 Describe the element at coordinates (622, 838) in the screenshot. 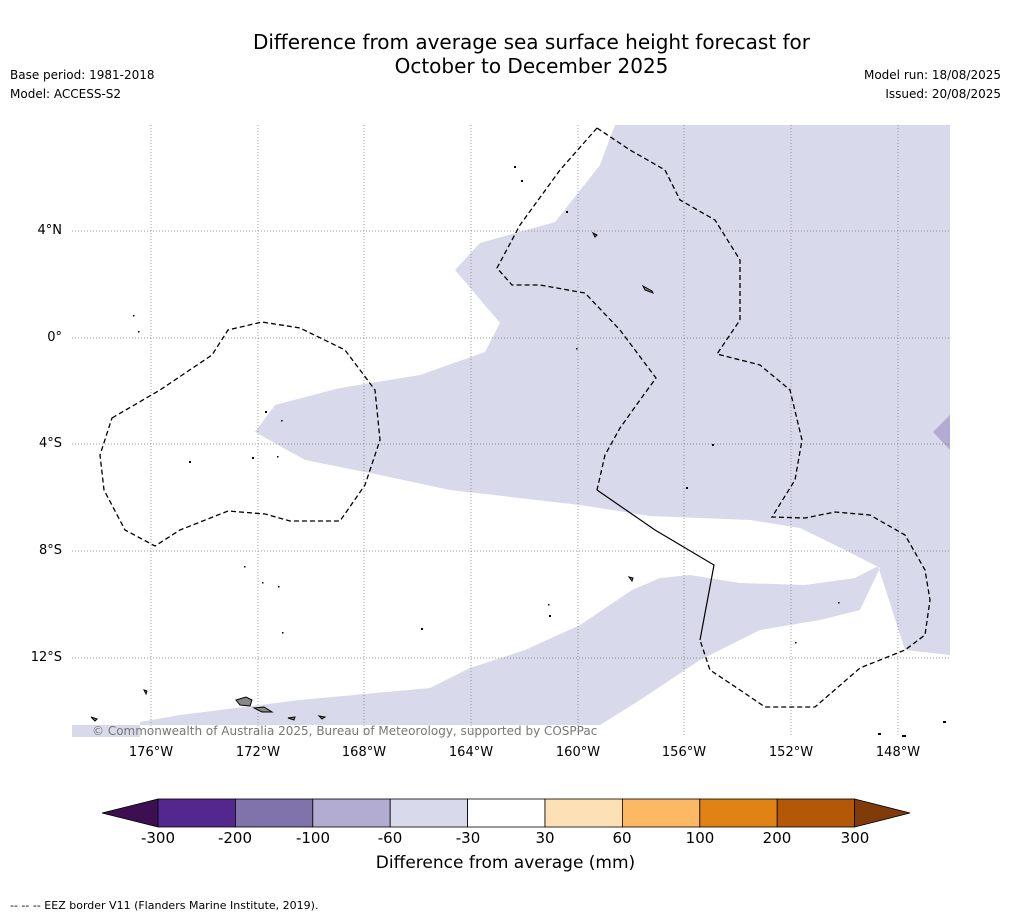

I see `colorbar-tick: 60` at that location.